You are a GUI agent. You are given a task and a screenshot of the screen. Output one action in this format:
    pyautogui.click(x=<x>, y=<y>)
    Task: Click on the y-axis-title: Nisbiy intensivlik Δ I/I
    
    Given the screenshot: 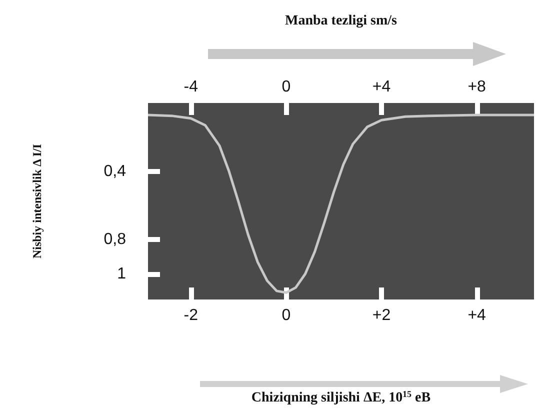 What is the action you would take?
    pyautogui.click(x=37, y=201)
    